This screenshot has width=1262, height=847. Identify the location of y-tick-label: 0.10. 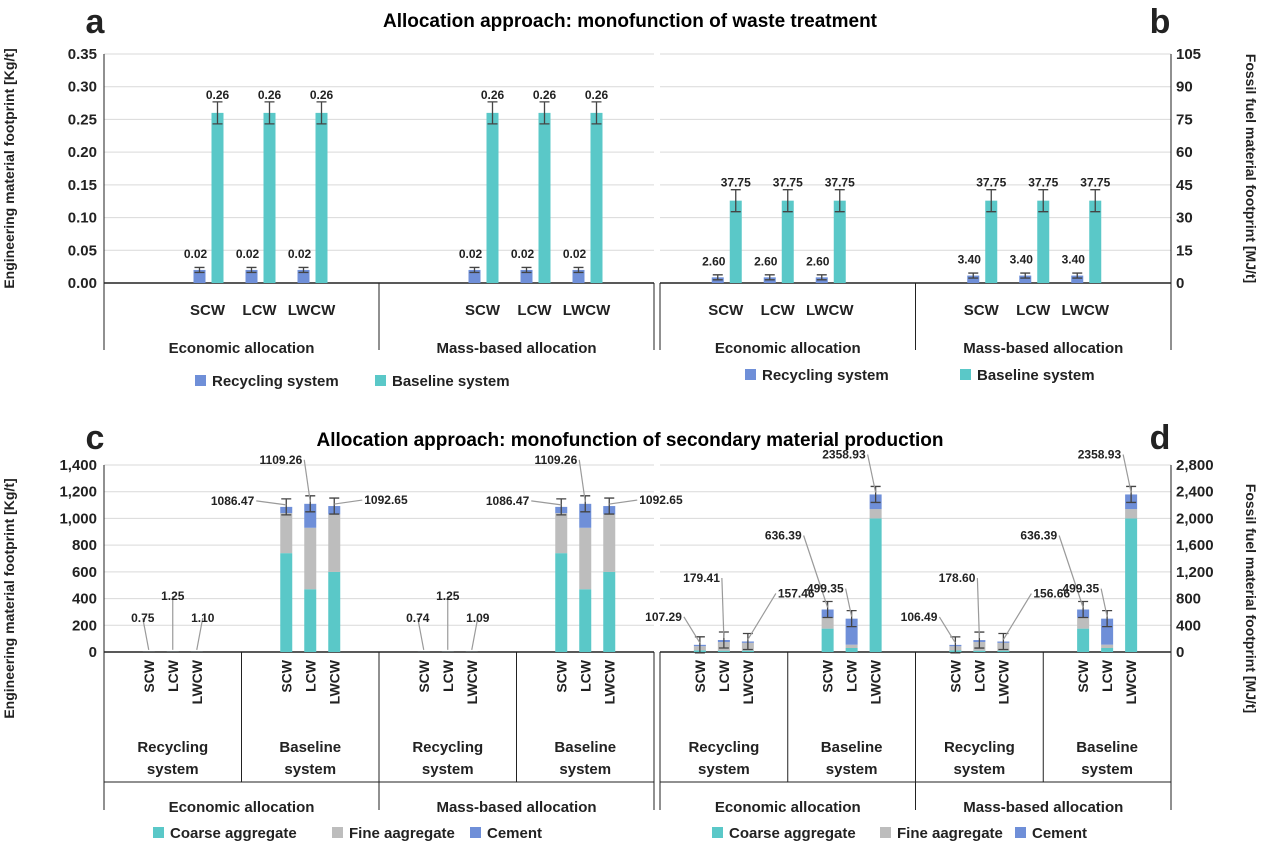
(82, 218).